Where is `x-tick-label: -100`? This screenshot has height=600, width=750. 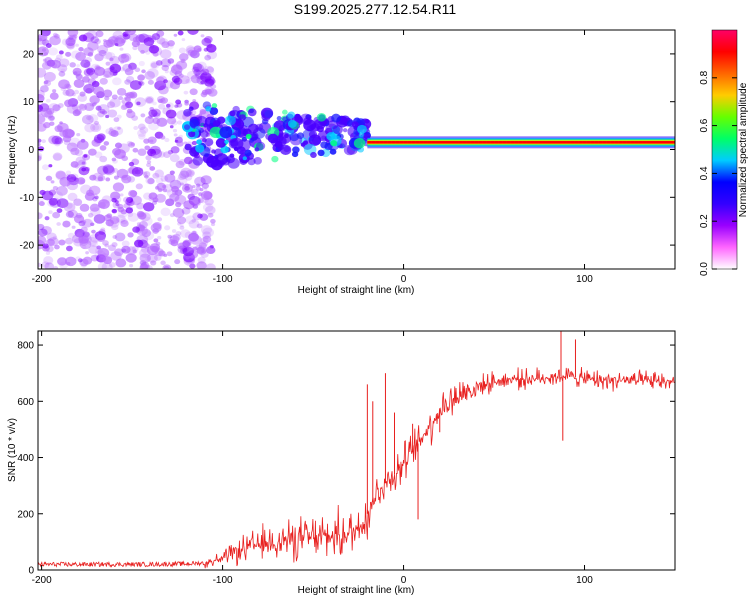 x-tick-label: -100 is located at coordinates (223, 580).